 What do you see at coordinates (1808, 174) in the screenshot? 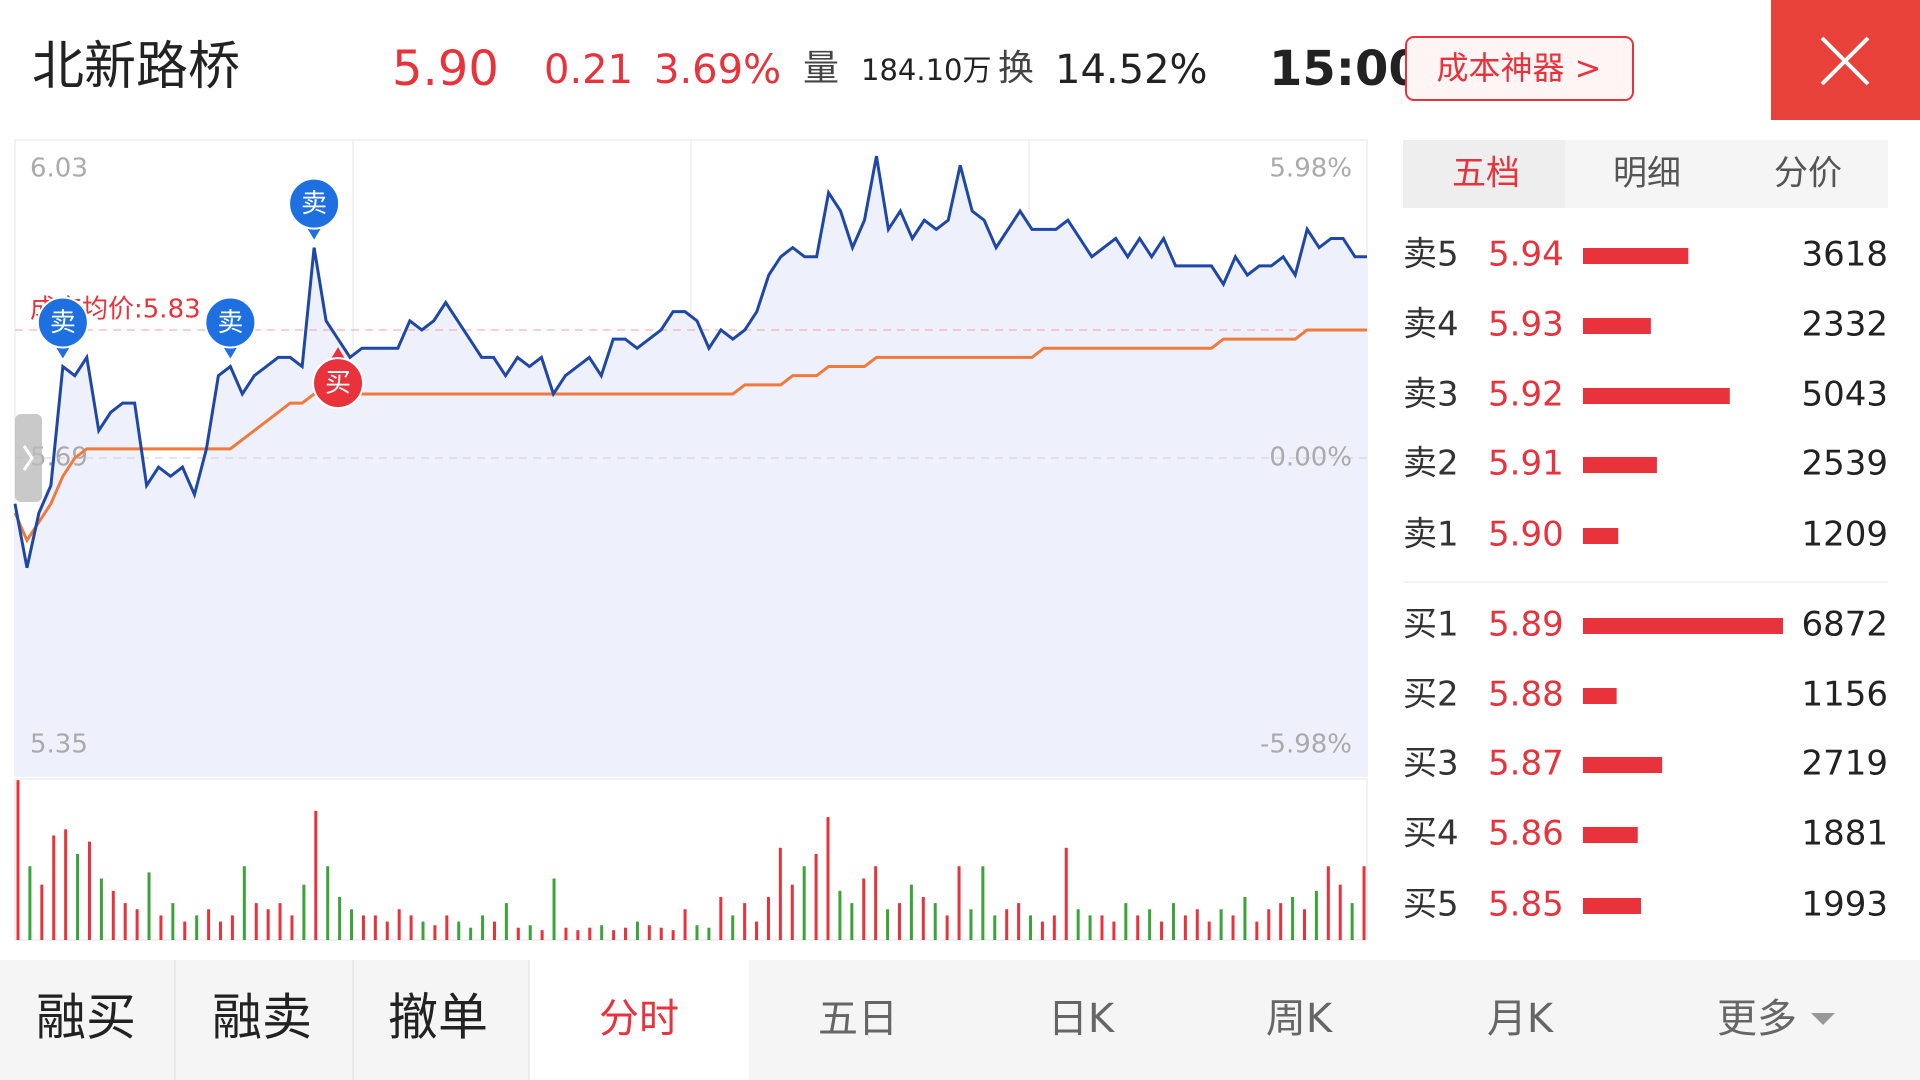
I see `book-tab: 分价` at bounding box center [1808, 174].